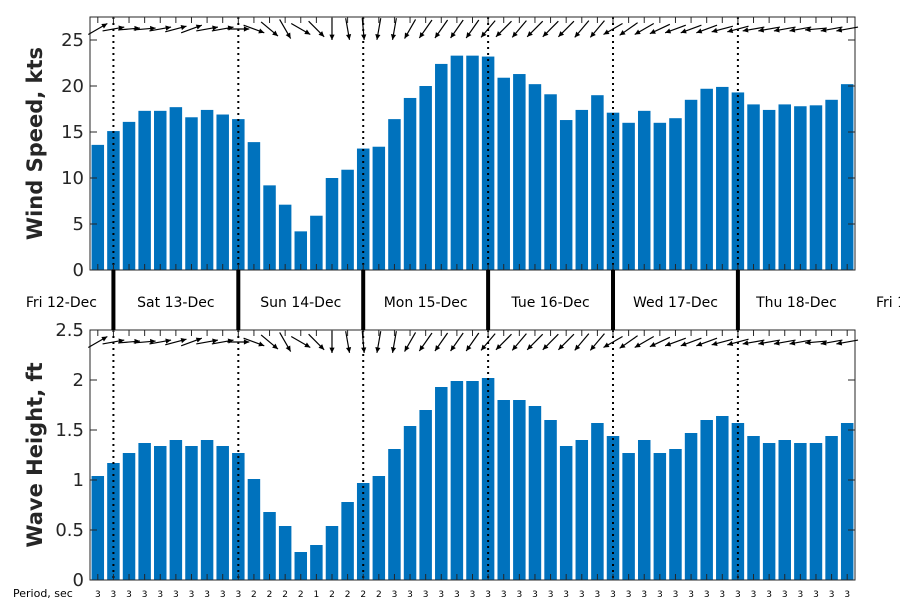 This screenshot has height=604, width=900. What do you see at coordinates (35, 143) in the screenshot?
I see `y-axis-title: Wind Speed, kts` at bounding box center [35, 143].